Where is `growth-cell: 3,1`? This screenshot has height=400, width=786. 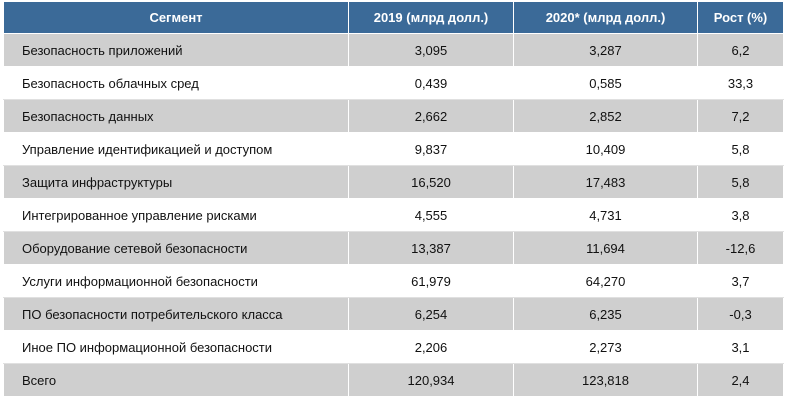
growth-cell: 3,1 is located at coordinates (740, 347).